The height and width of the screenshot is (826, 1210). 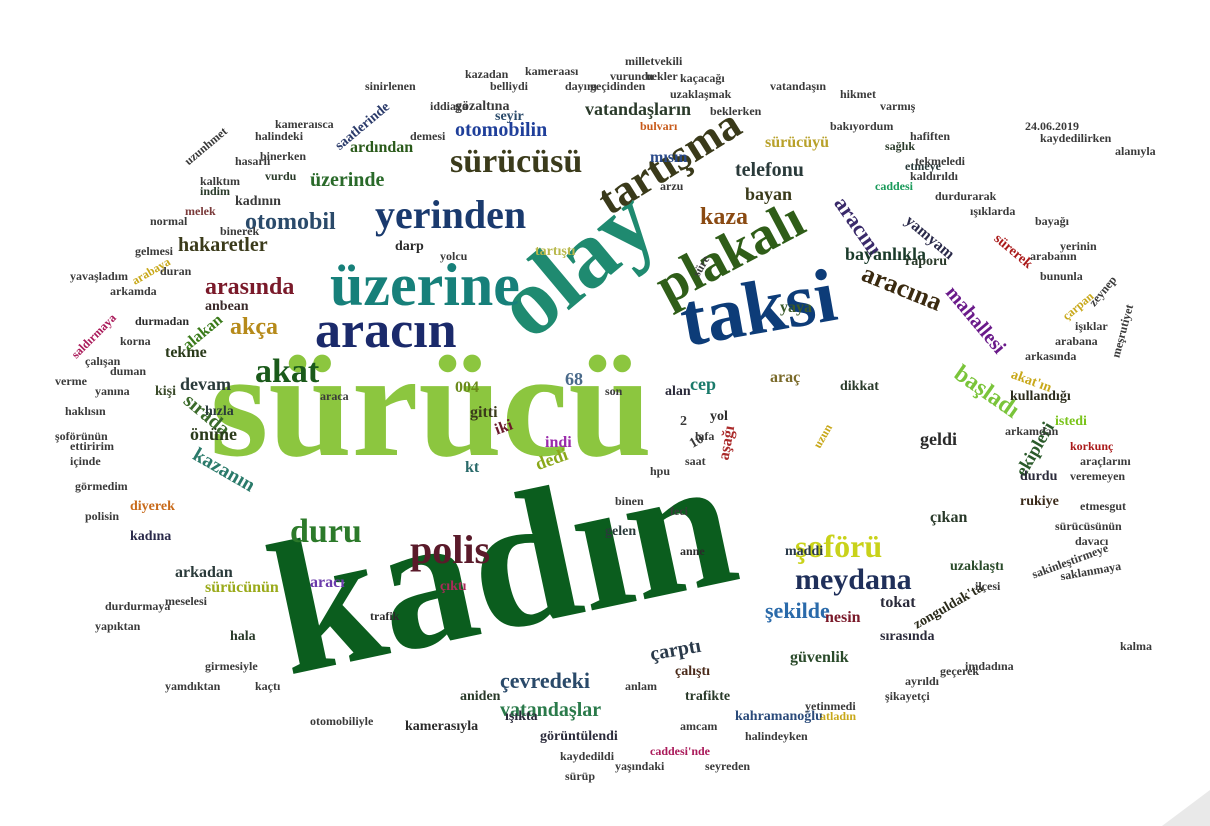 I want to click on word-cloud-word: tartıştı, so click(x=555, y=251).